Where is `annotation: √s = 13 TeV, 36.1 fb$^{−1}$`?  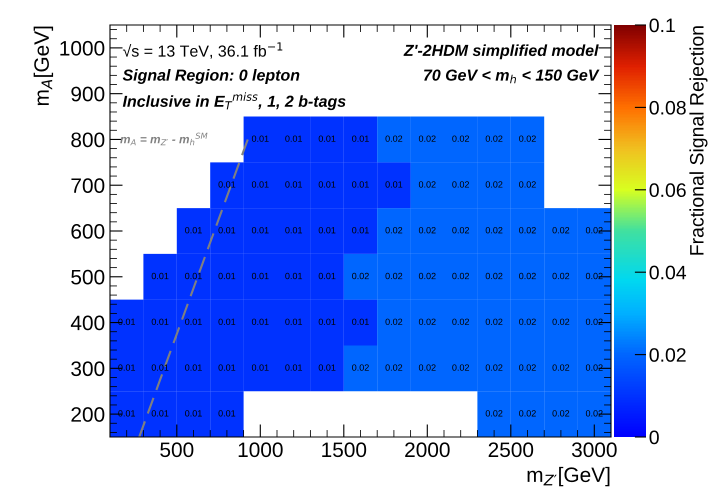 annotation: √s = 13 TeV, 36.1 fb$^{−1}$ is located at coordinates (202, 50).